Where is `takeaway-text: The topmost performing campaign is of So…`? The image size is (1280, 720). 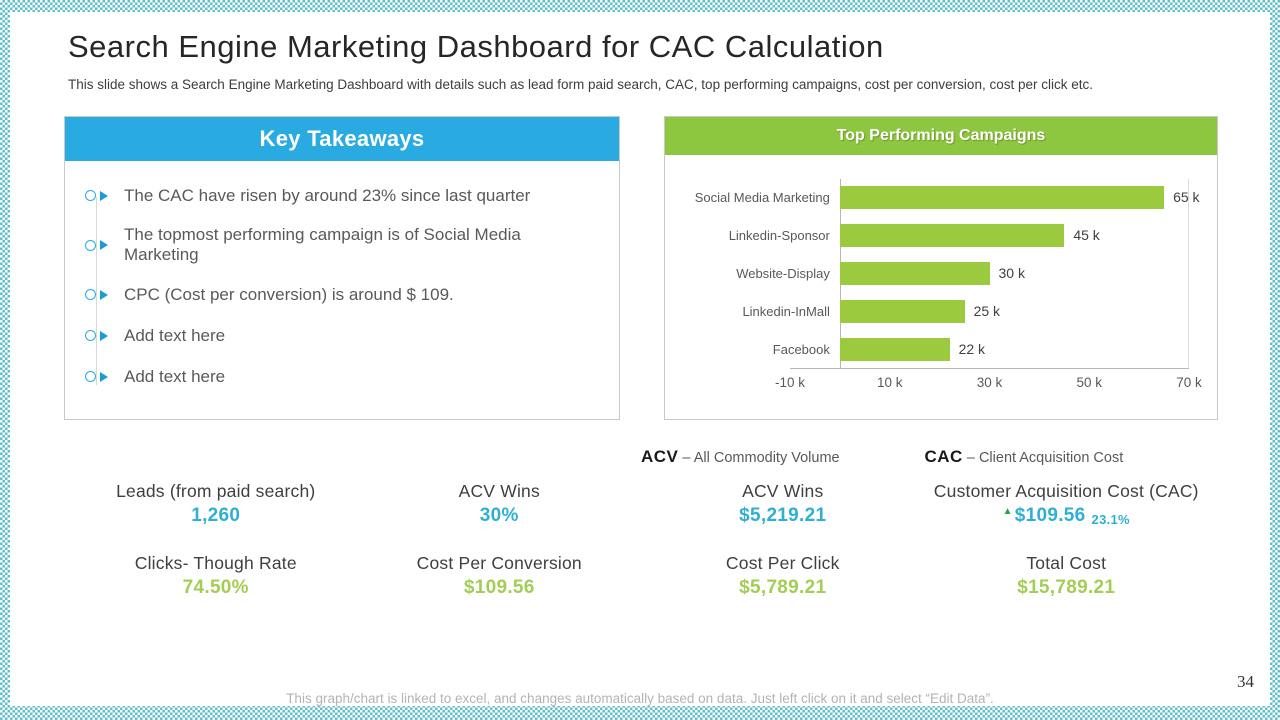
takeaway-text: The topmost performing campaign is of So… is located at coordinates (322, 244).